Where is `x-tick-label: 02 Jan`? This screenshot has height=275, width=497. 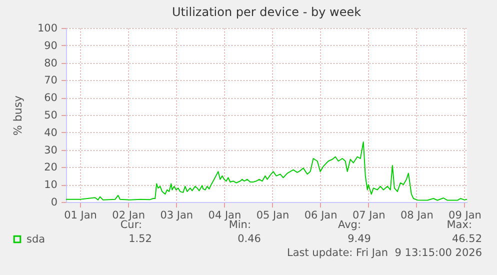 x-tick-label: 02 Jan is located at coordinates (129, 216).